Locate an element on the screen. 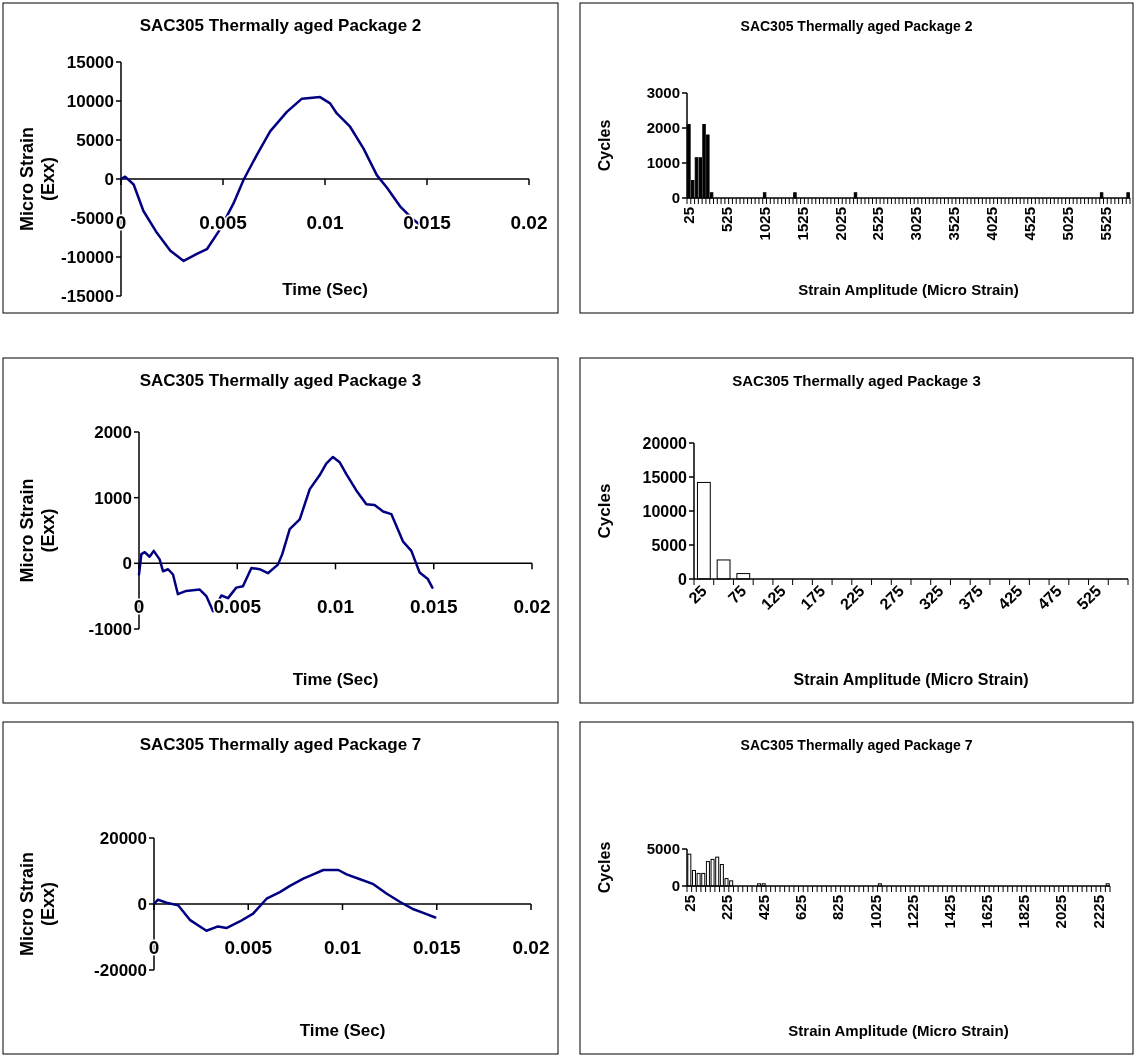 This screenshot has height=1059, width=1138. x-tick-label: 325 is located at coordinates (931, 597).